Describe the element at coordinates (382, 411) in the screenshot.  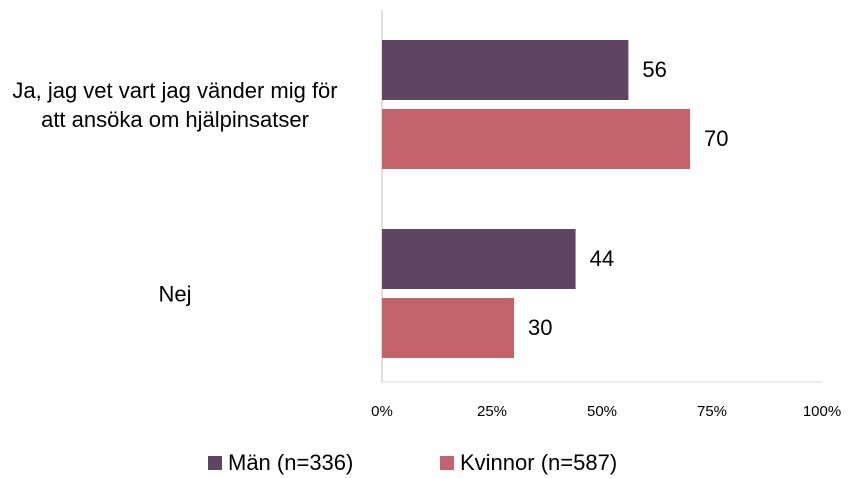
I see `x-tick-label: 0%` at that location.